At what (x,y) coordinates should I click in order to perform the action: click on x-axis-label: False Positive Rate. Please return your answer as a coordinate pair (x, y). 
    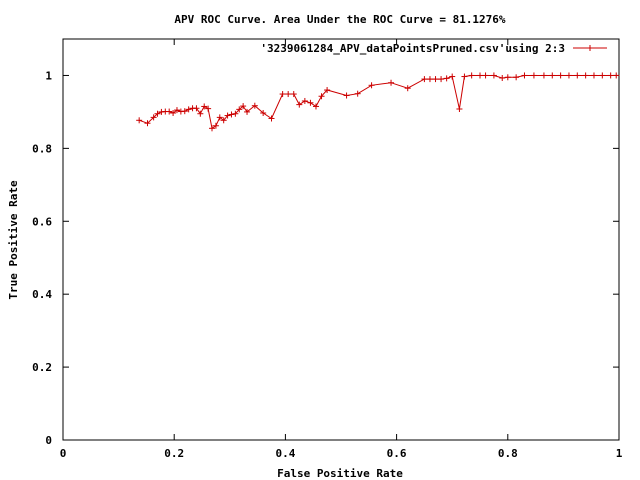
    Looking at the image, I should click on (340, 473).